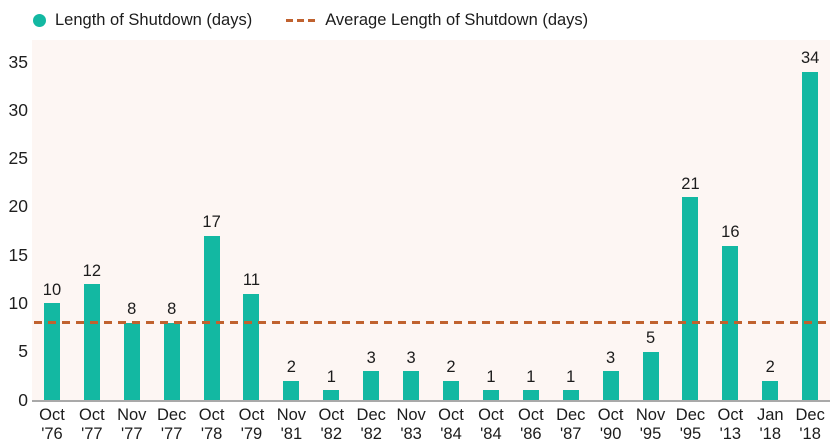 This screenshot has height=445, width=830. What do you see at coordinates (132, 424) in the screenshot?
I see `x-tick-label: Nov '77` at bounding box center [132, 424].